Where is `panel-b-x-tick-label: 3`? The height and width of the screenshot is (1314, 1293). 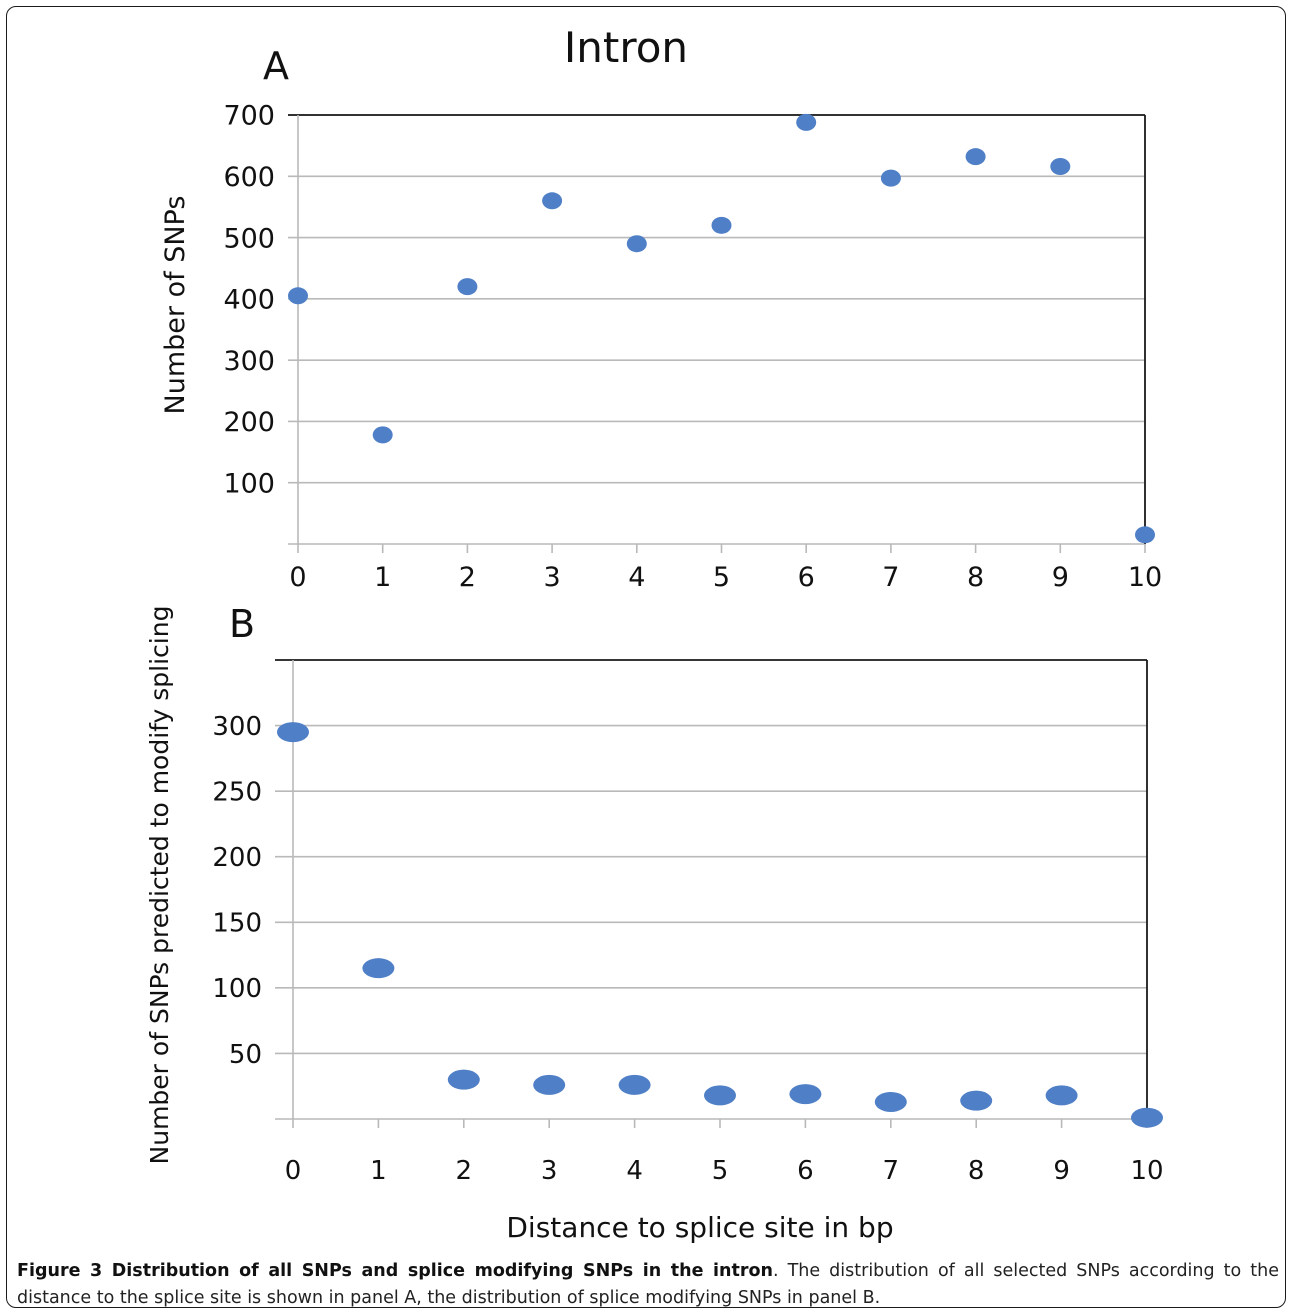
panel-b-x-tick-label: 3 is located at coordinates (549, 1171).